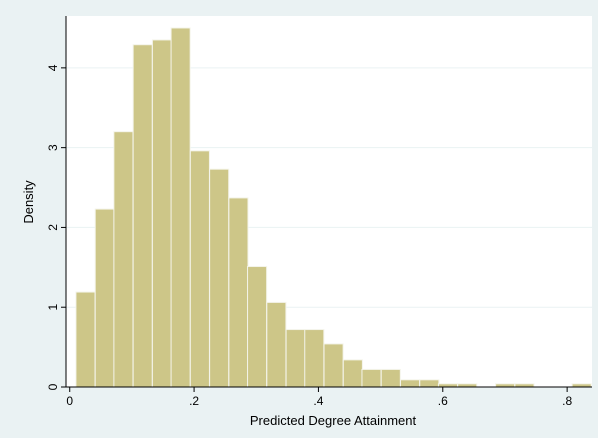 The image size is (598, 438). Describe the element at coordinates (53, 67) in the screenshot. I see `y-tick-label: 4` at that location.